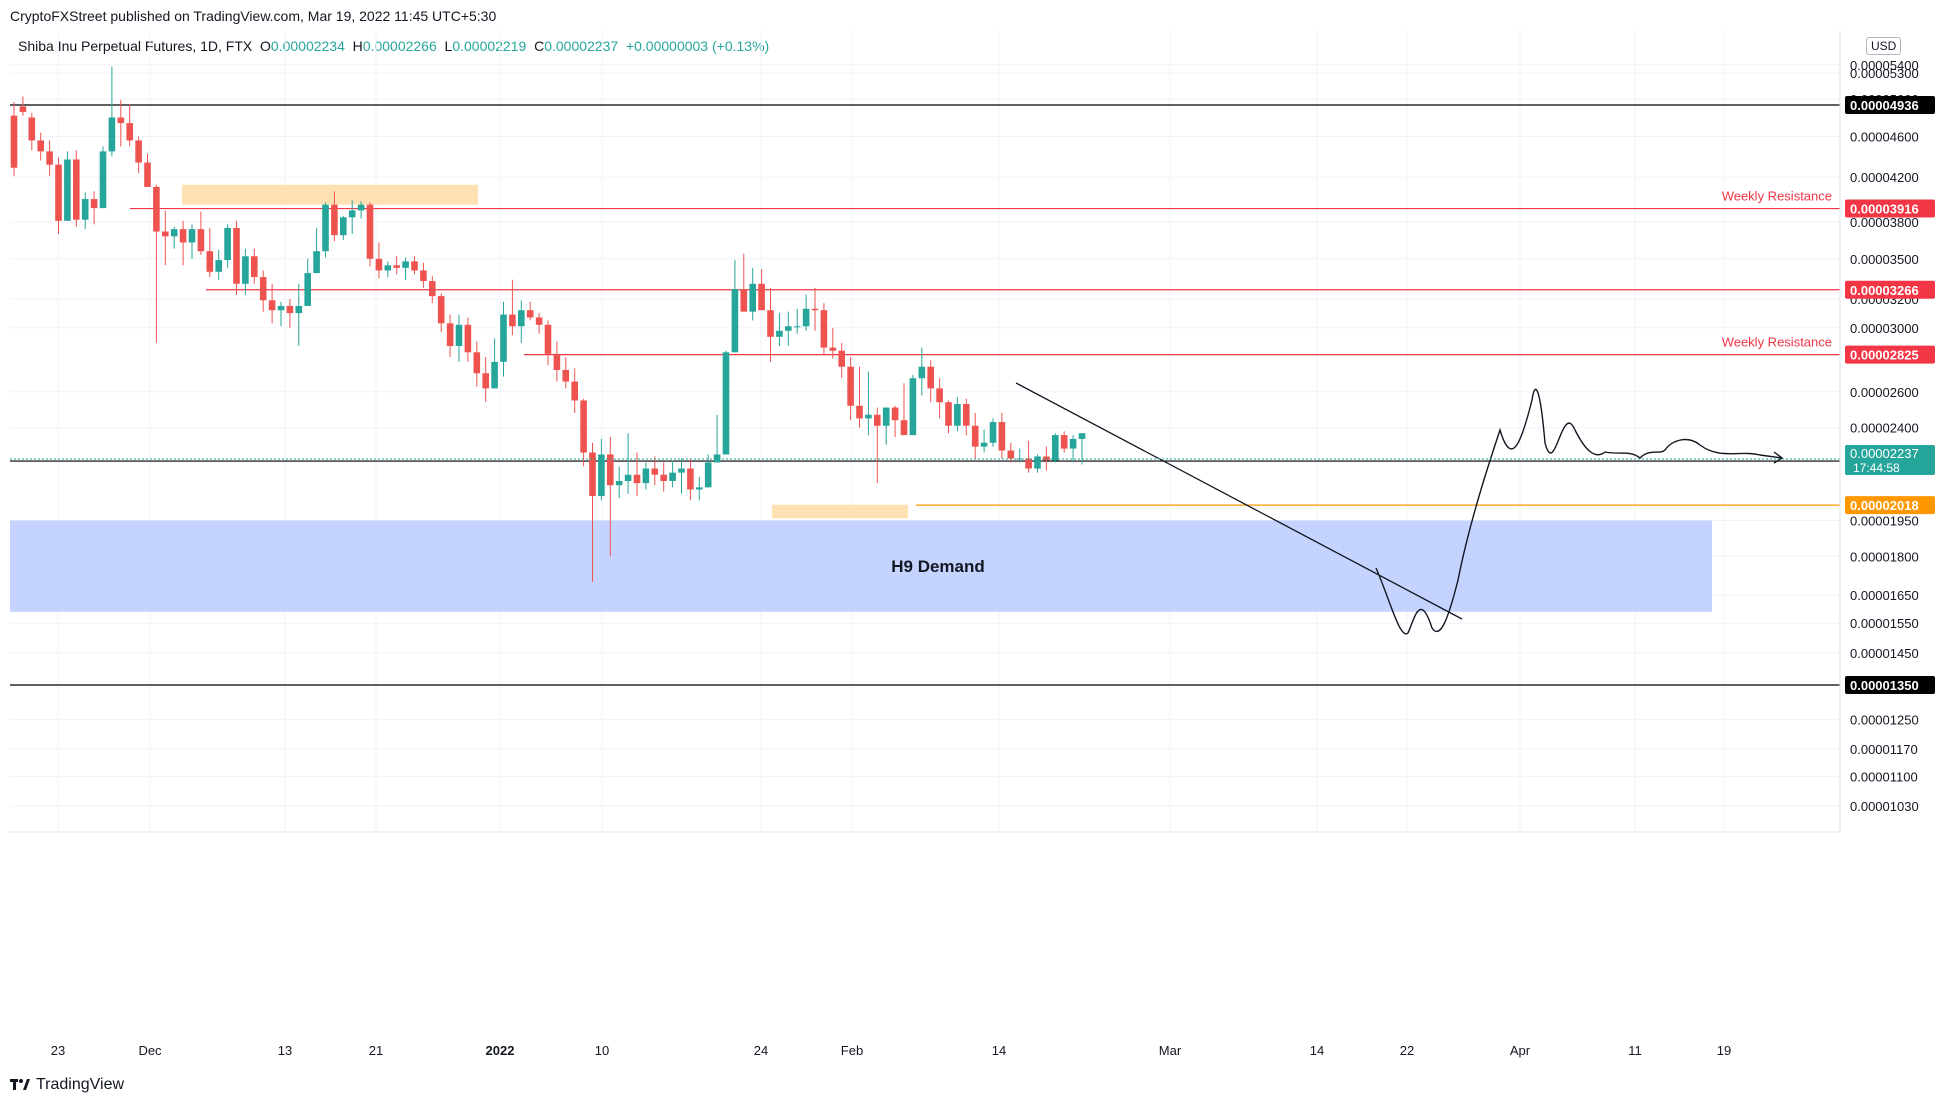  I want to click on level-price-label: 0.00002018, so click(1884, 505).